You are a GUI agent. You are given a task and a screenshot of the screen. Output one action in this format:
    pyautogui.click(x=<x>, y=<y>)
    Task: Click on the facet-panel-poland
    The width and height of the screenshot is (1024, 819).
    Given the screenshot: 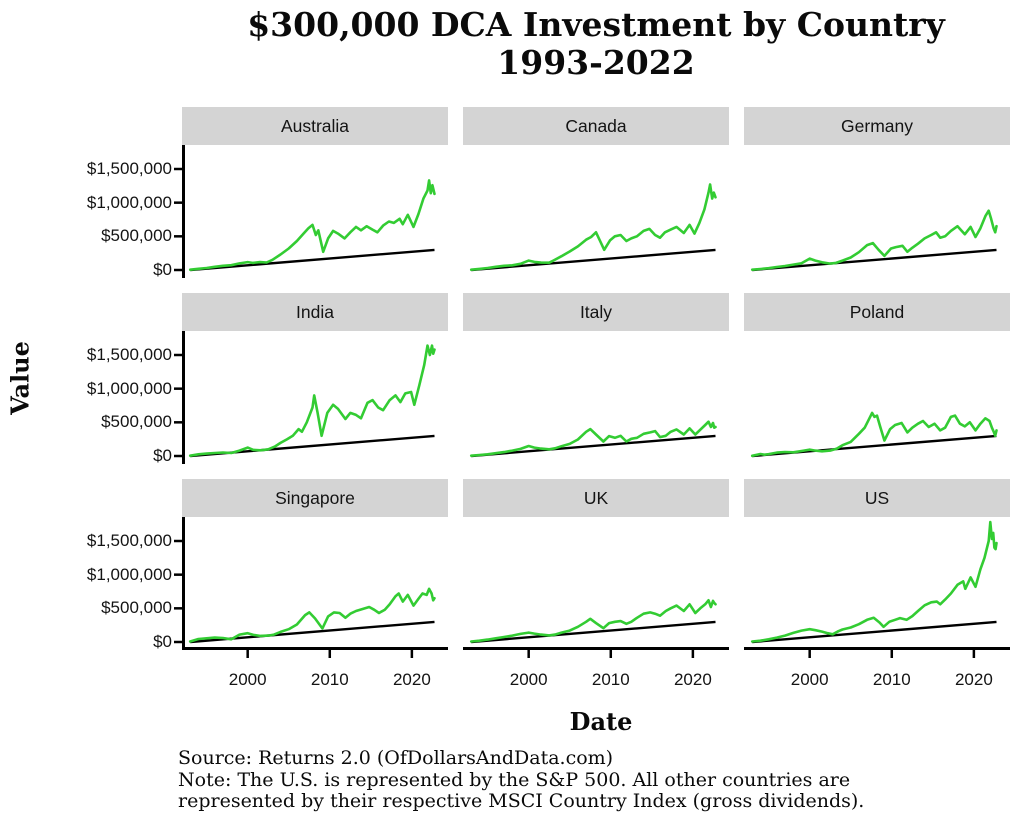 What is the action you would take?
    pyautogui.click(x=874, y=434)
    